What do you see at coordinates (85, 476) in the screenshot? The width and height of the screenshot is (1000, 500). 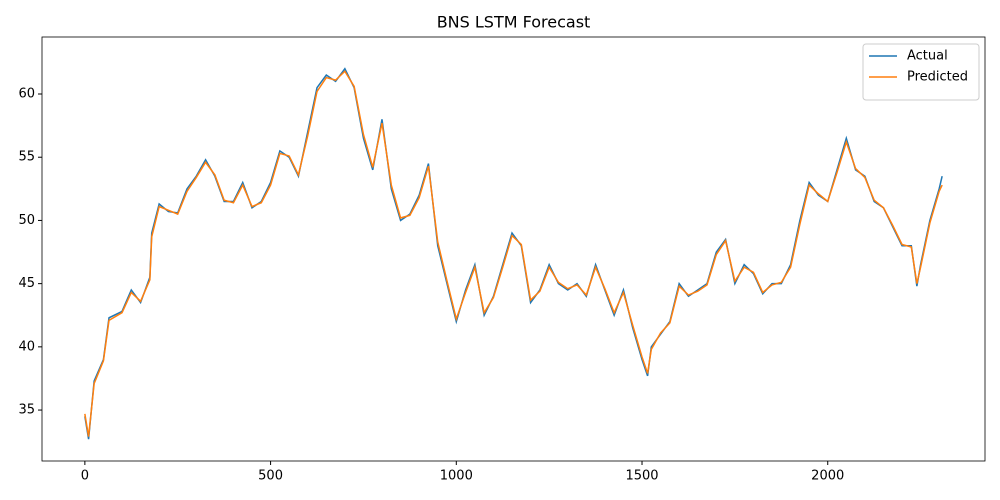 I see `x-tick-label: 0` at bounding box center [85, 476].